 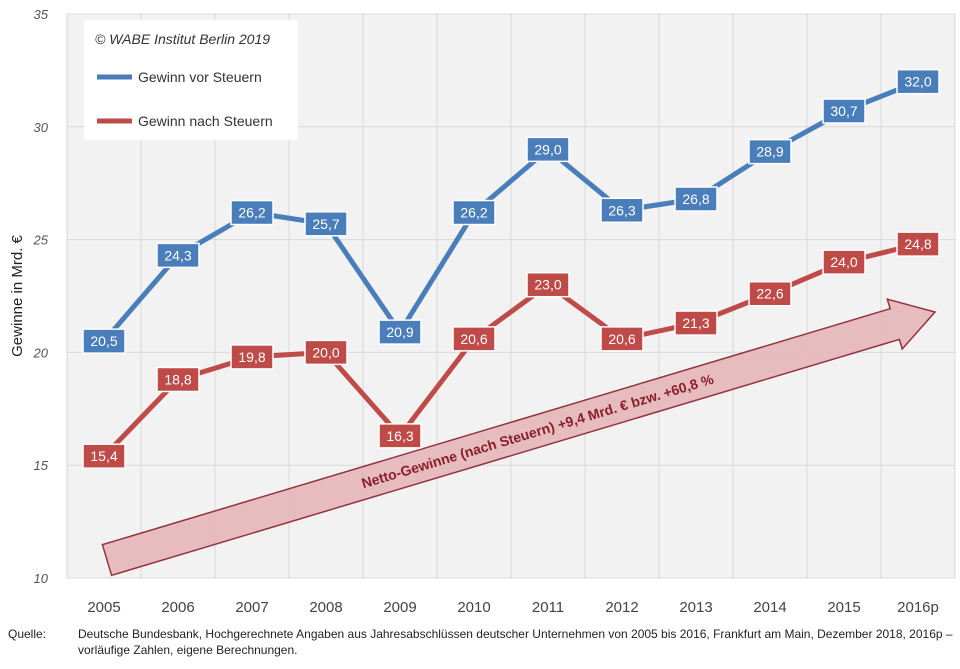 I want to click on x-tick-label: 2014, so click(x=769, y=607).